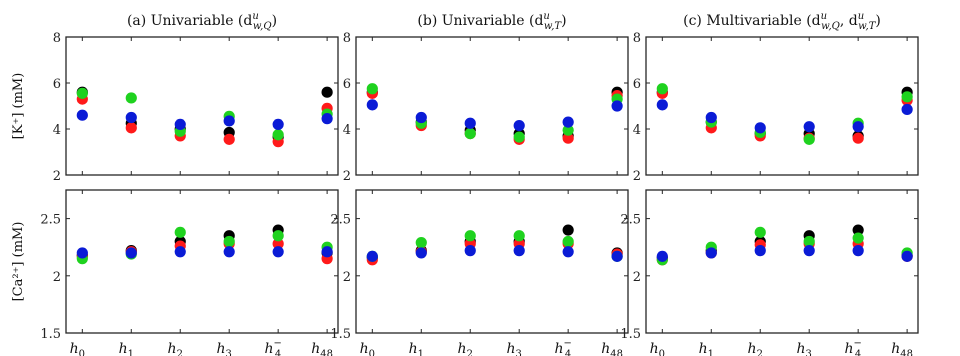 The image size is (960, 356). What do you see at coordinates (223, 348) in the screenshot?
I see `x-tick-label: h3` at bounding box center [223, 348].